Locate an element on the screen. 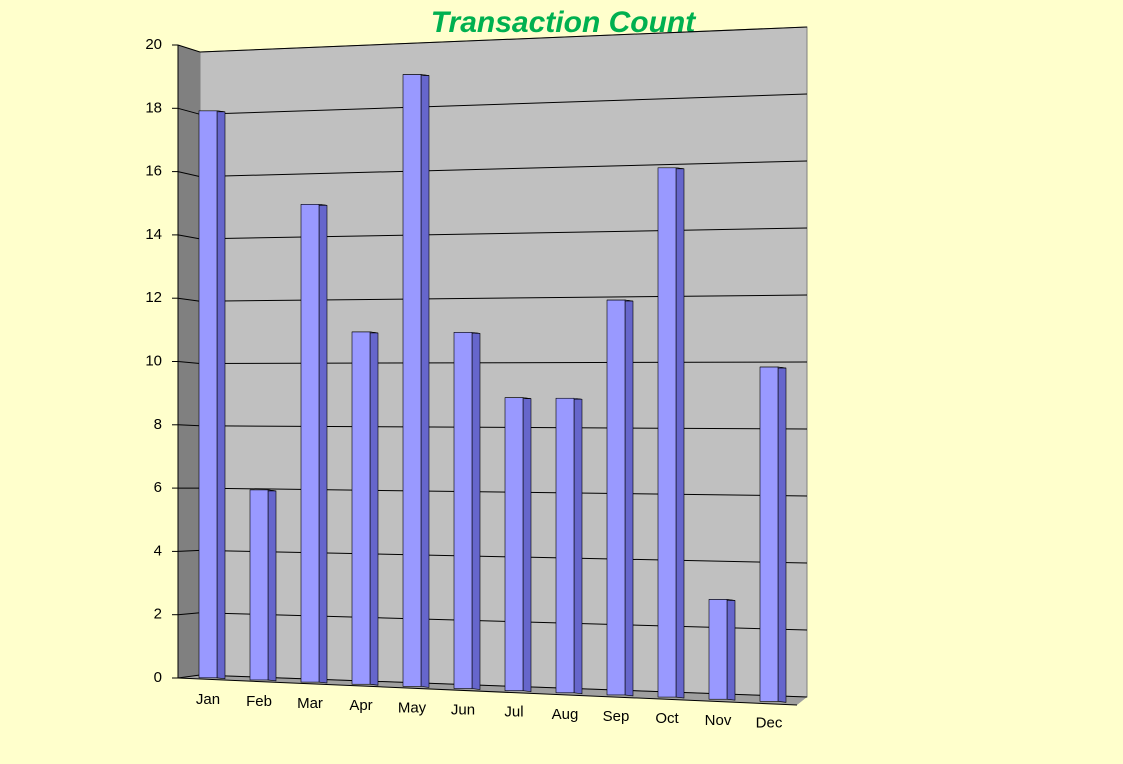 Image resolution: width=1123 pixels, height=764 pixels. y-tick-label: 16 is located at coordinates (153, 171).